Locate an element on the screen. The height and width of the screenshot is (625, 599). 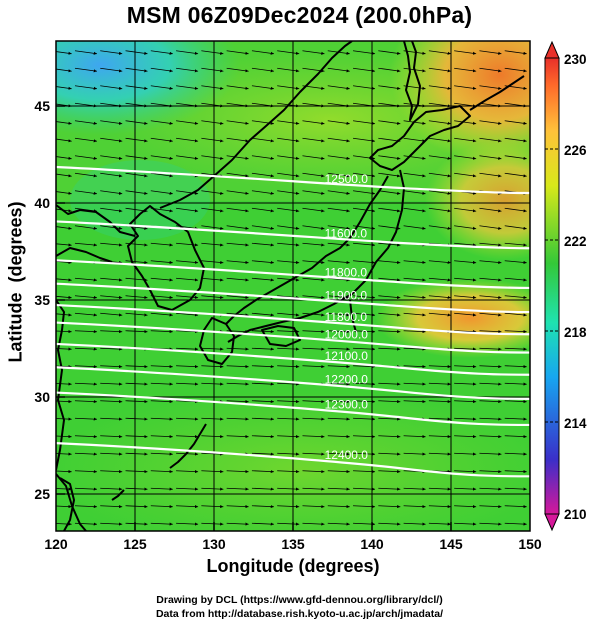
contour-label: 12200.0 is located at coordinates (347, 379).